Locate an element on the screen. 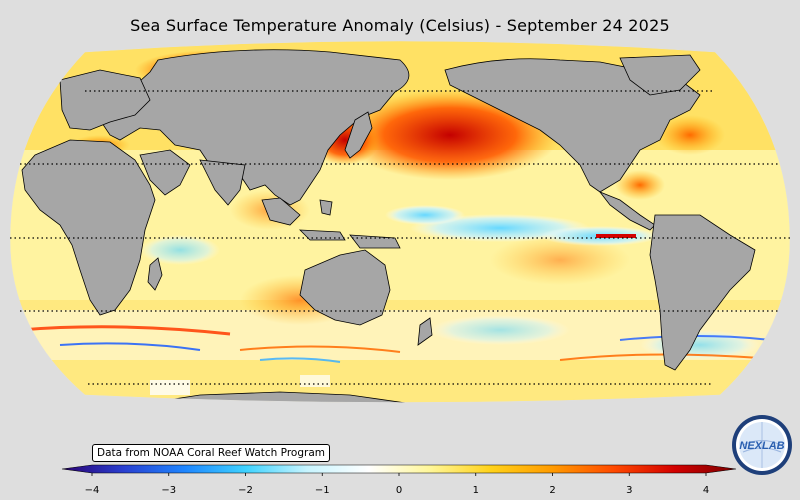 This screenshot has width=800, height=500. data-credit: Data from NOAA Coral Reef Watch Program is located at coordinates (211, 453).